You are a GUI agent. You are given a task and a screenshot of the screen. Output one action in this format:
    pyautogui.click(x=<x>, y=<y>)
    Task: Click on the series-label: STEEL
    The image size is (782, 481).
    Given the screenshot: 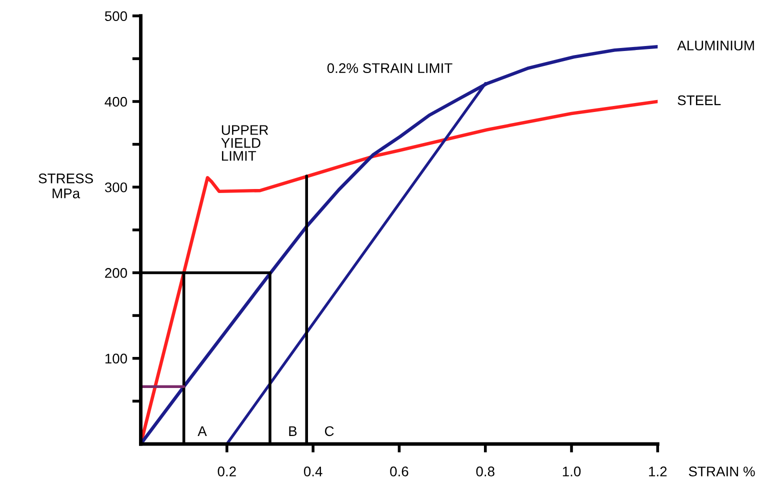 What is the action you would take?
    pyautogui.click(x=699, y=100)
    